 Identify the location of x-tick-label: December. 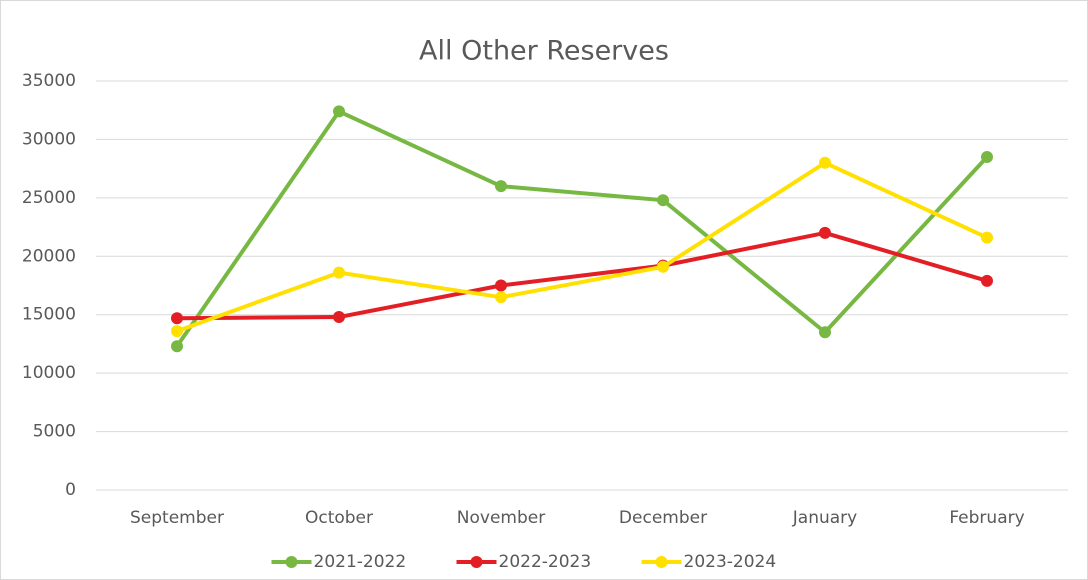
(663, 518).